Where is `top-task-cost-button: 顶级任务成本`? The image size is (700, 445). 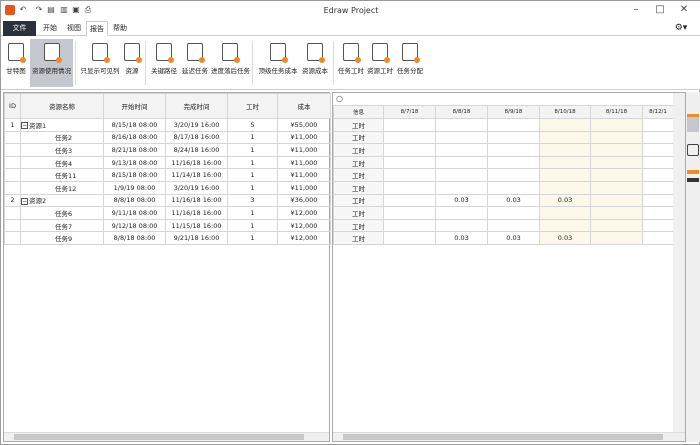 top-task-cost-button: 顶级任务成本 is located at coordinates (278, 63).